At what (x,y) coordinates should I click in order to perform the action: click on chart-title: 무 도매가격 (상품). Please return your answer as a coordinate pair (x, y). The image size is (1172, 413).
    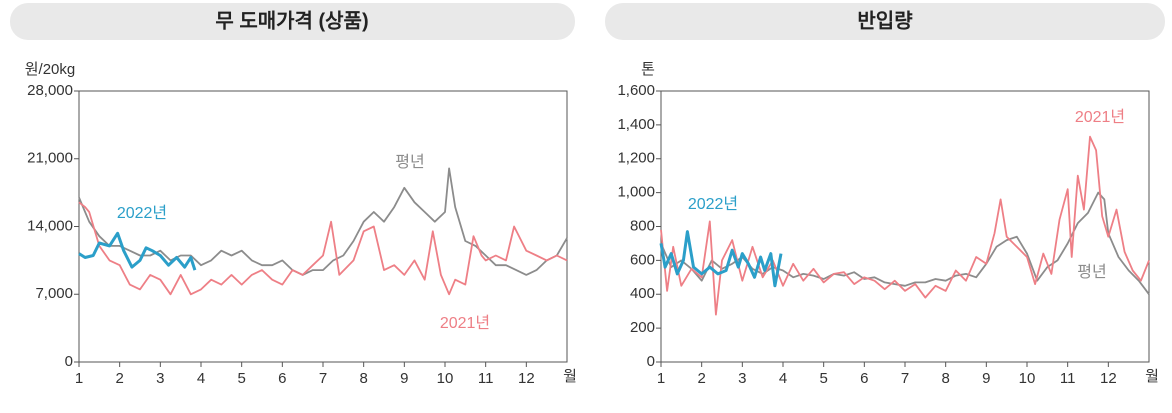
    Looking at the image, I should click on (291, 20).